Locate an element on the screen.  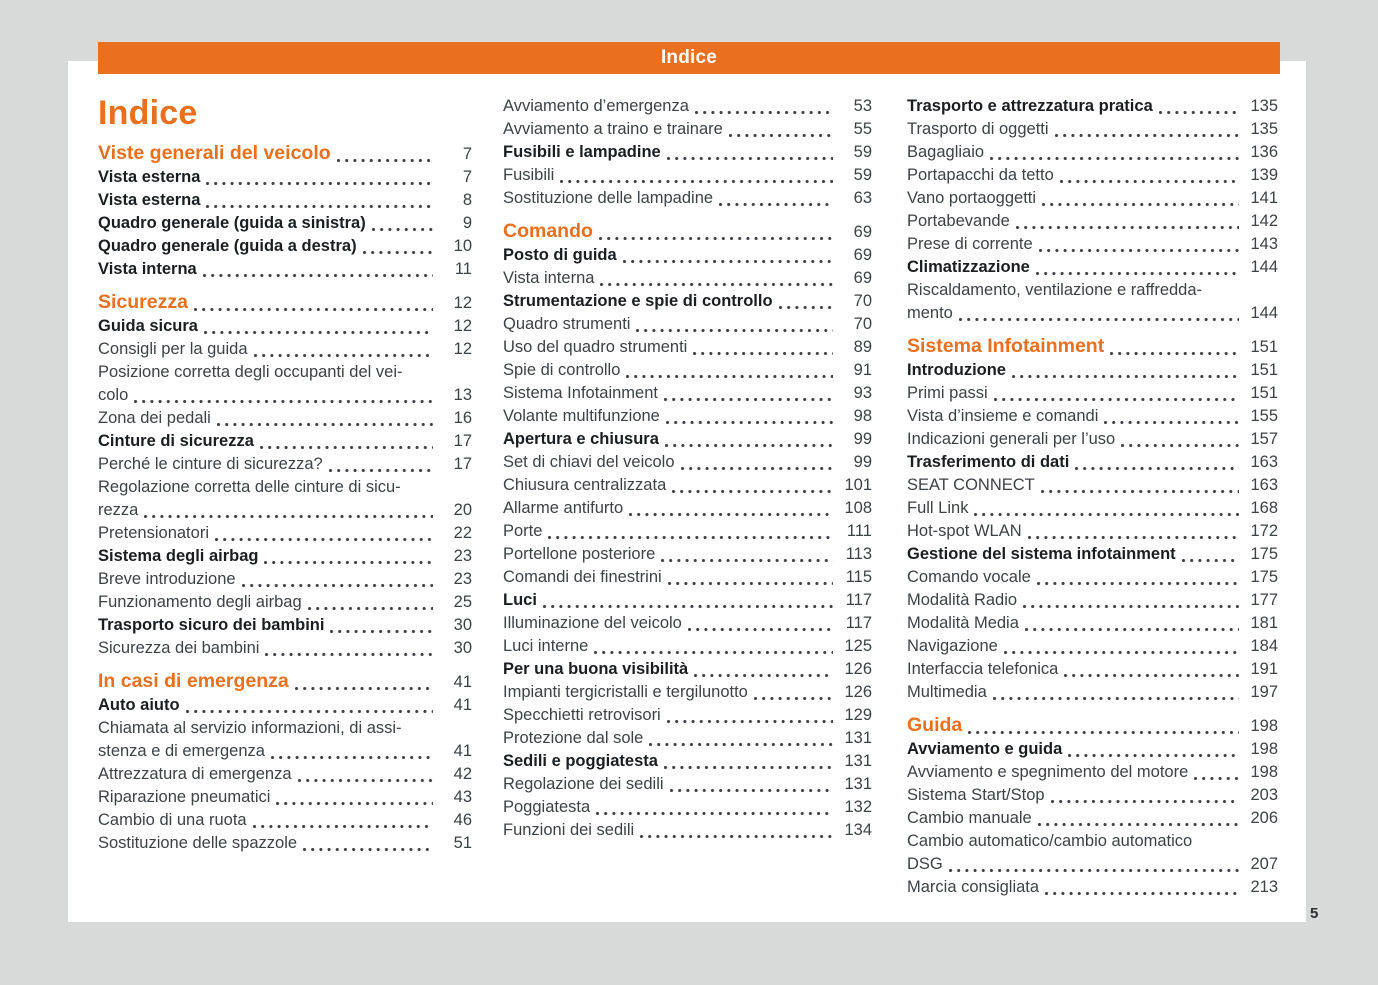
toc-page-number: 135 is located at coordinates (1264, 106).